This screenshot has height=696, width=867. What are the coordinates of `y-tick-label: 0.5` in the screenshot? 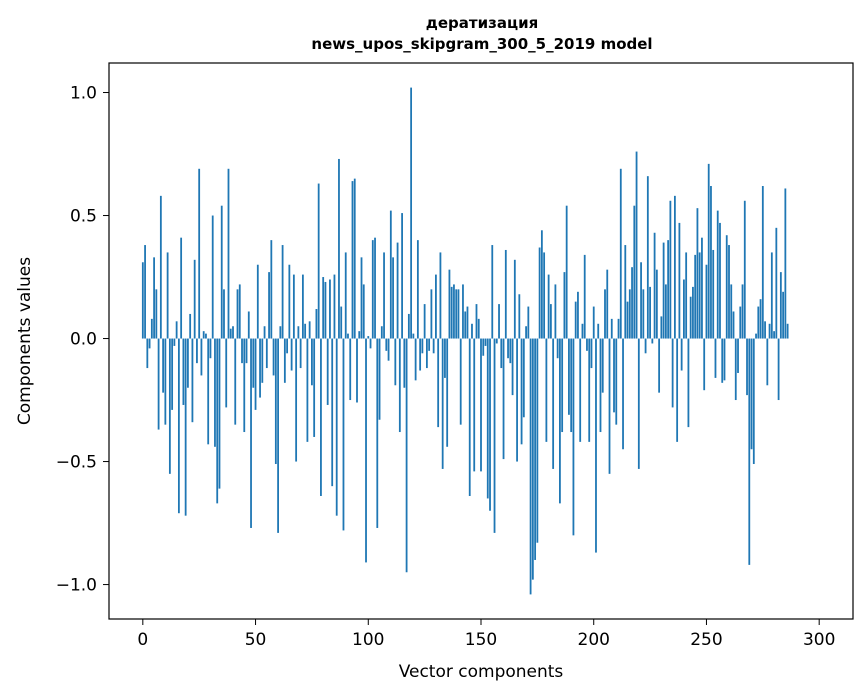 It's located at (83, 217).